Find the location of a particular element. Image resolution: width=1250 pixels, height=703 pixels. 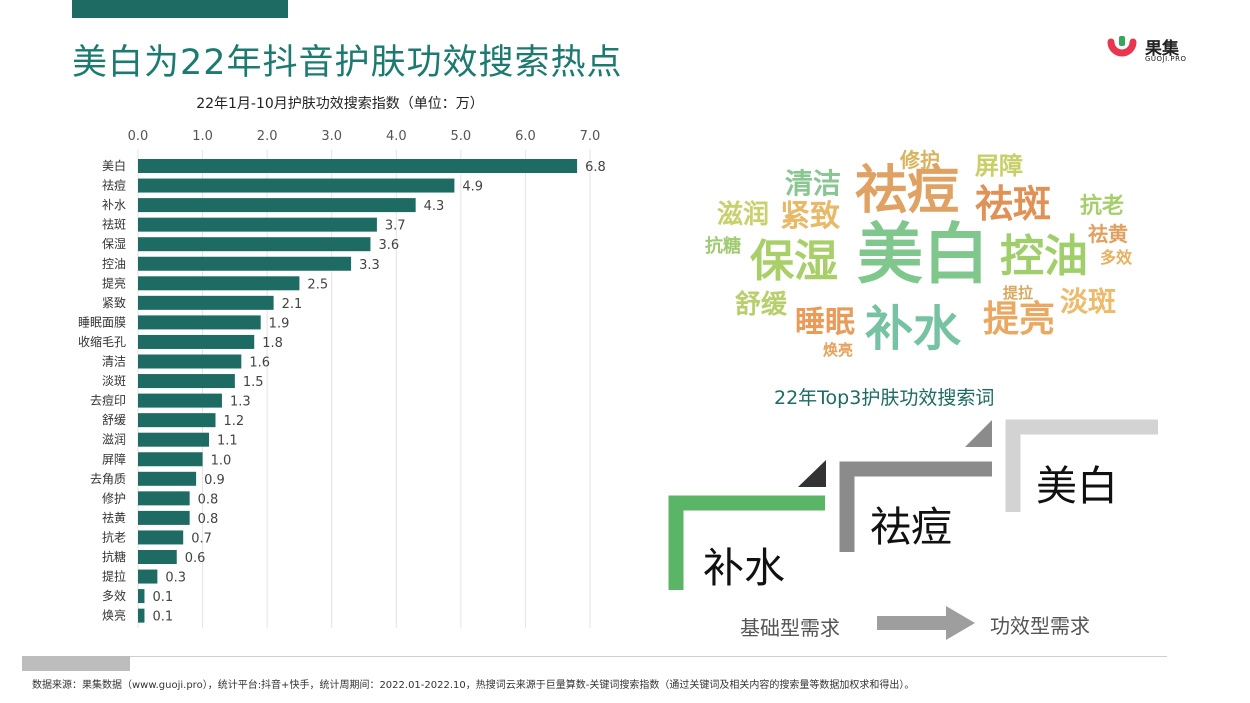

flow-arrow-head-icon is located at coordinates (960, 623).